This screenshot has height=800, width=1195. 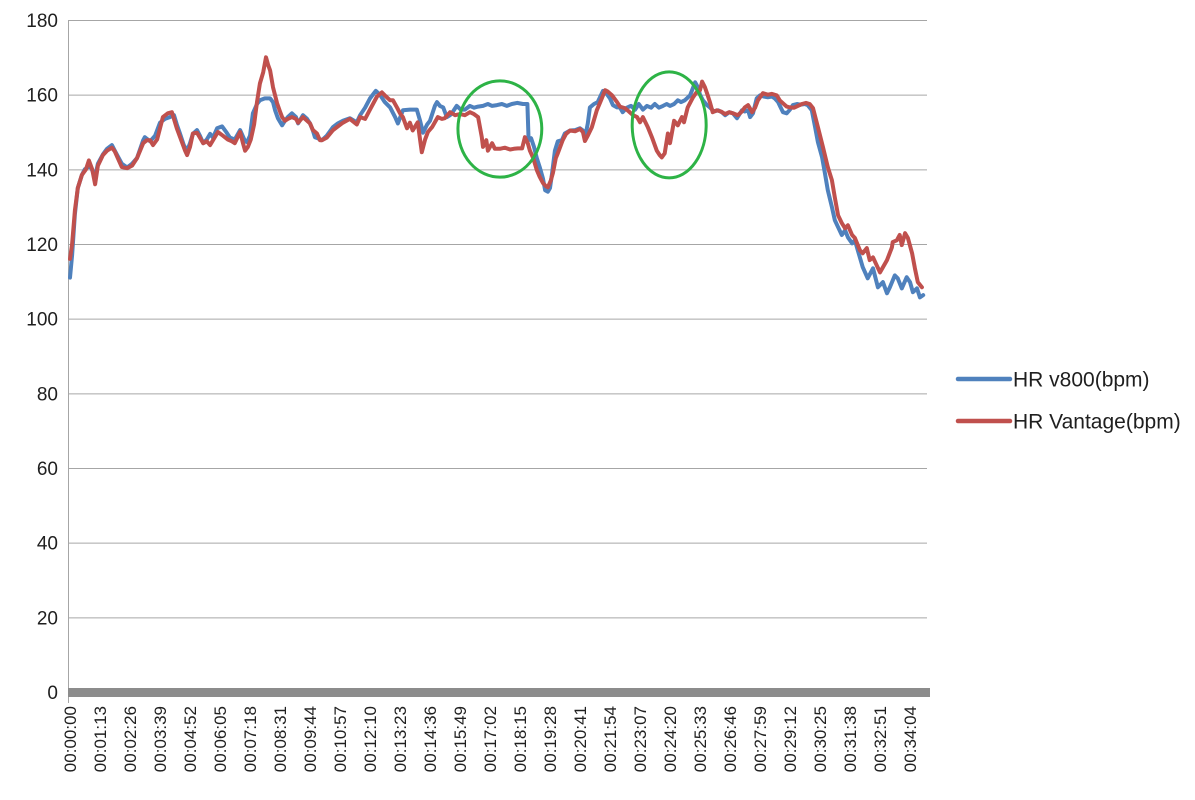 What do you see at coordinates (550, 739) in the screenshot?
I see `x-axis-label: 00:19:28` at bounding box center [550, 739].